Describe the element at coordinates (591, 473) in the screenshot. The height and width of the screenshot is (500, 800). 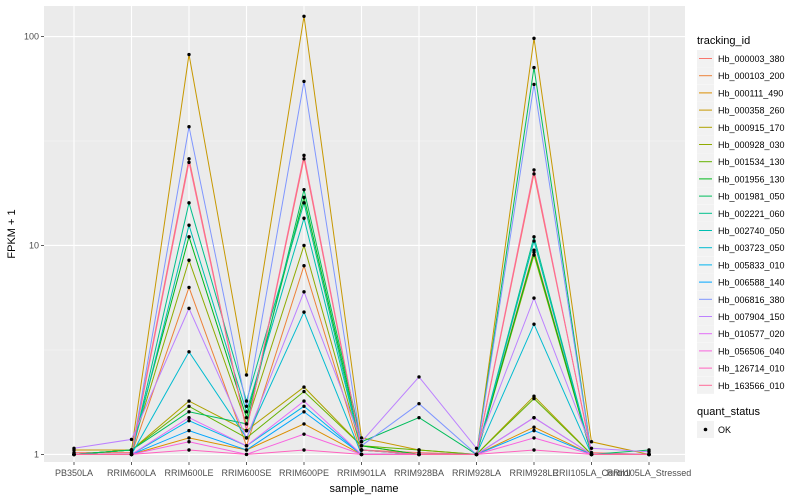
I see `x-tick-label: RRII105LA_Control` at that location.